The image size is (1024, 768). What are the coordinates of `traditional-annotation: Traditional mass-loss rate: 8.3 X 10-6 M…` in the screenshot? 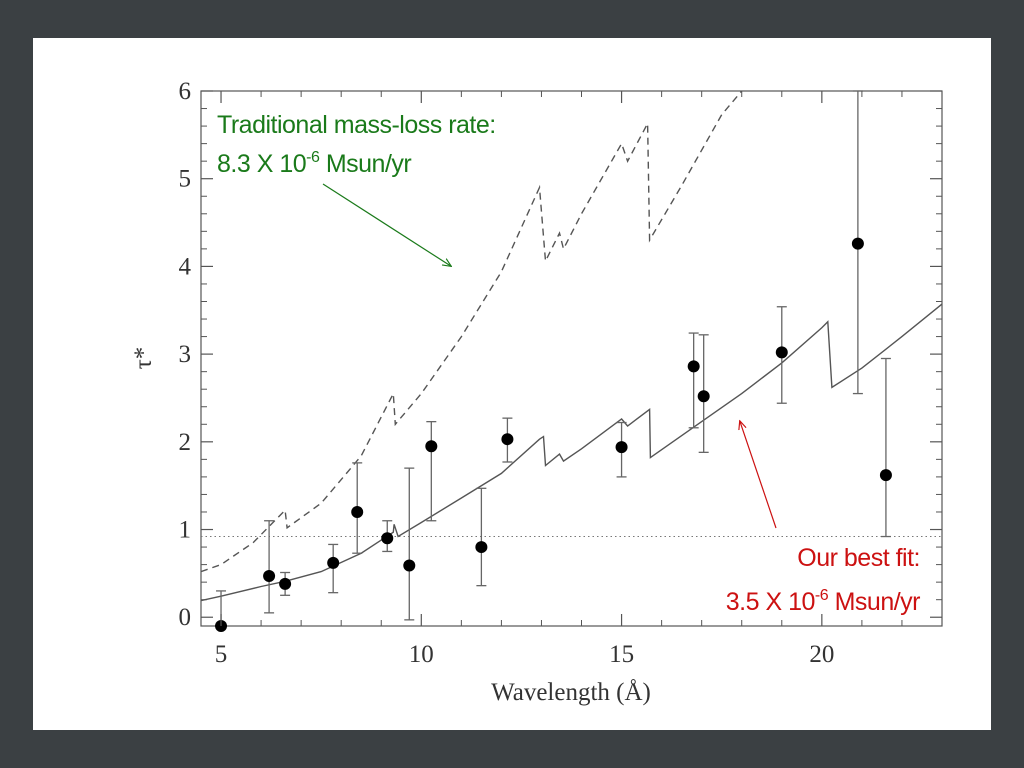 It's located at (356, 188).